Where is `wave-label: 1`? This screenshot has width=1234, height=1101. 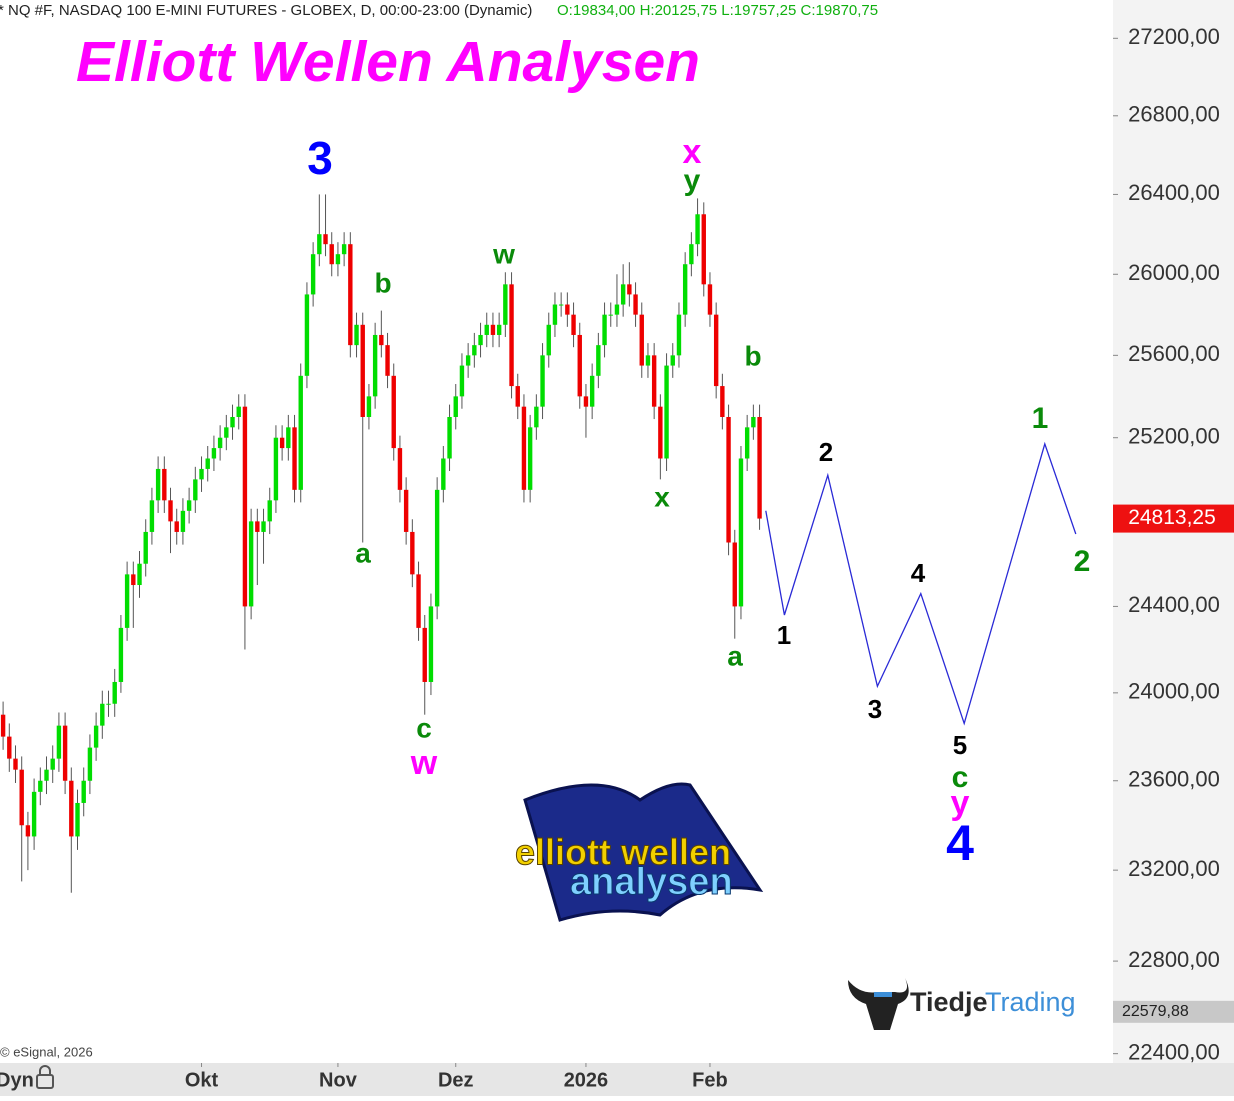
wave-label: 1 is located at coordinates (1040, 418).